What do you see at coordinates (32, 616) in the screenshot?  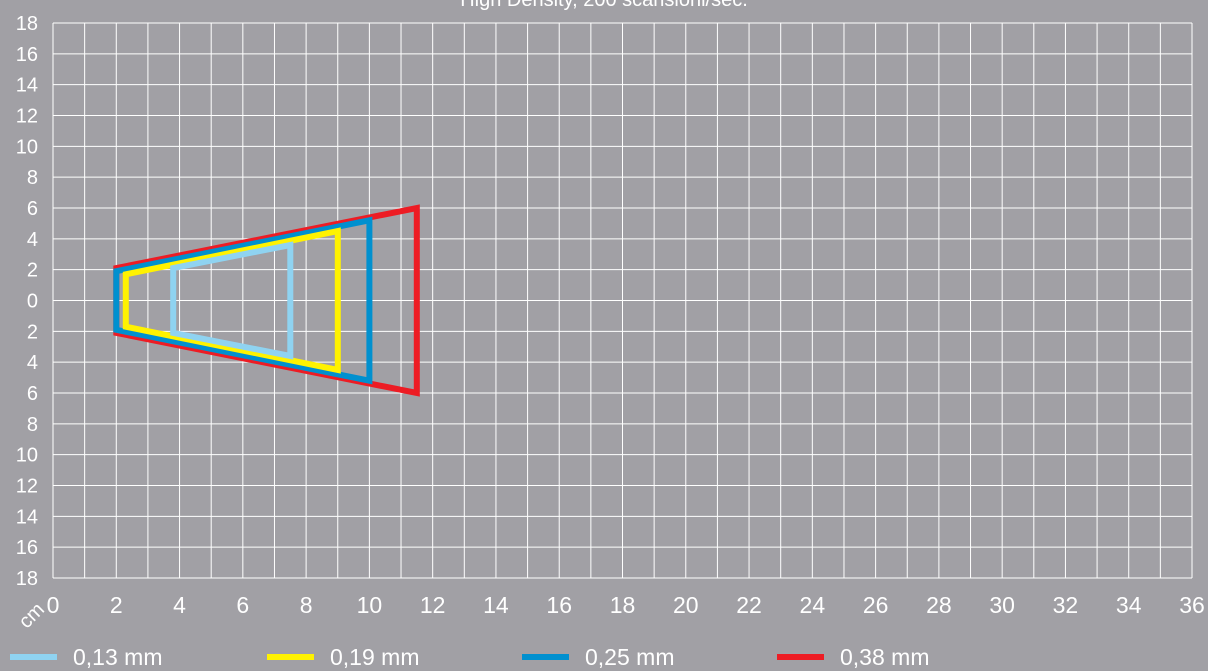 I see `unit-label: cm` at bounding box center [32, 616].